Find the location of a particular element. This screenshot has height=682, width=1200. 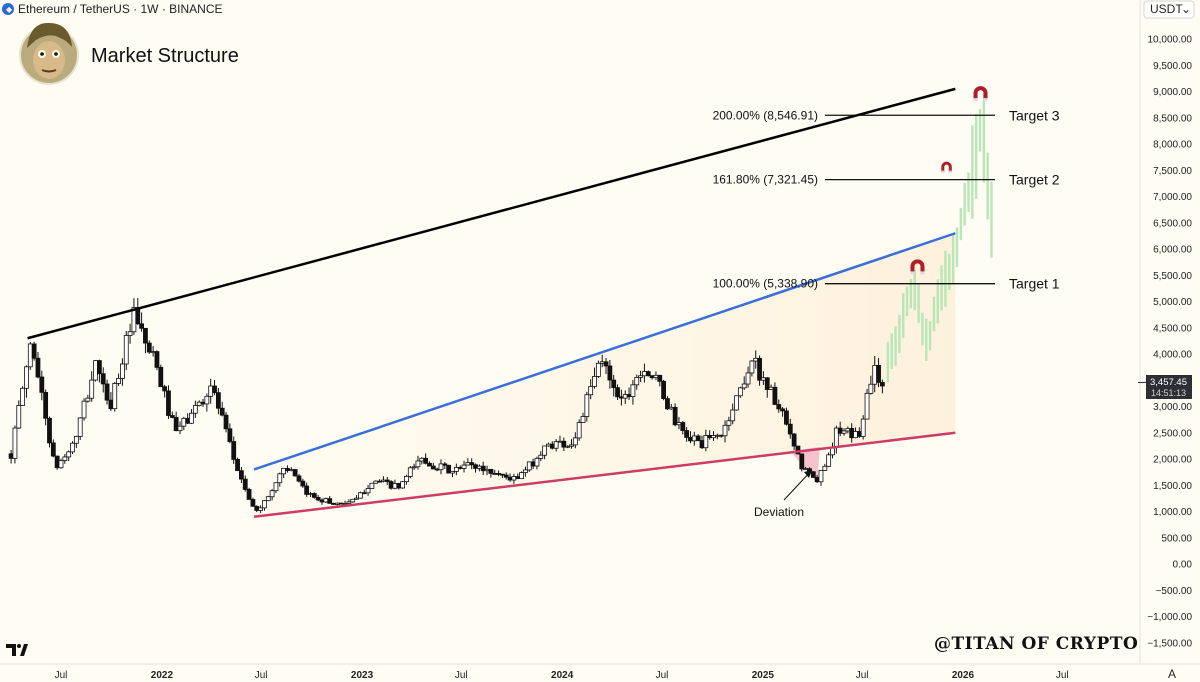

symbol-header: ◆ Ethereum / TetherUS · 1W · BINANCE is located at coordinates (112, 9).